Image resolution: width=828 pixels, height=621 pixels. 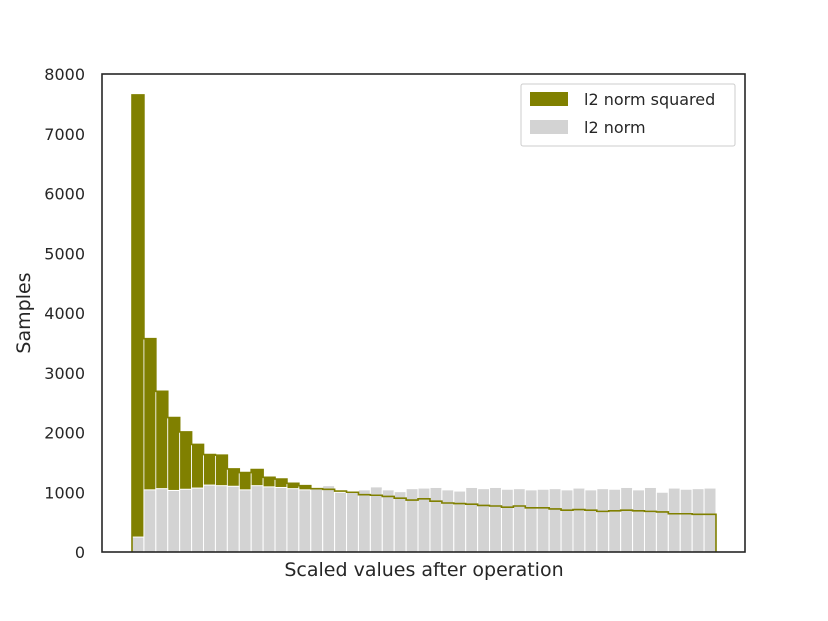 I want to click on legend-swatch-l2-norm, so click(x=549, y=127).